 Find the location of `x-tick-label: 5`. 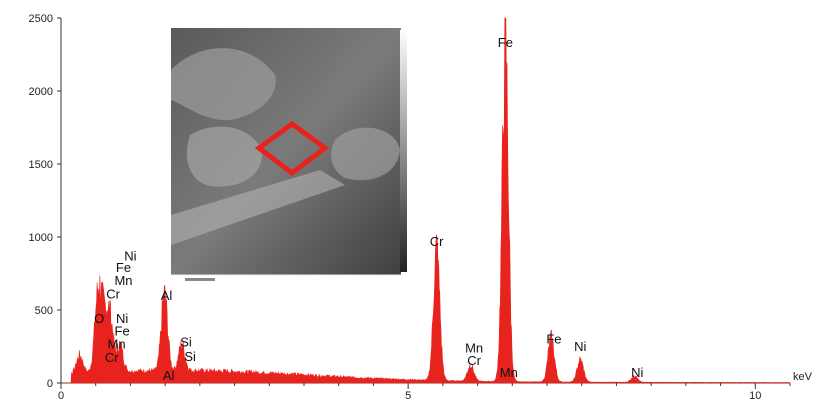

x-tick-label: 5 is located at coordinates (408, 394).